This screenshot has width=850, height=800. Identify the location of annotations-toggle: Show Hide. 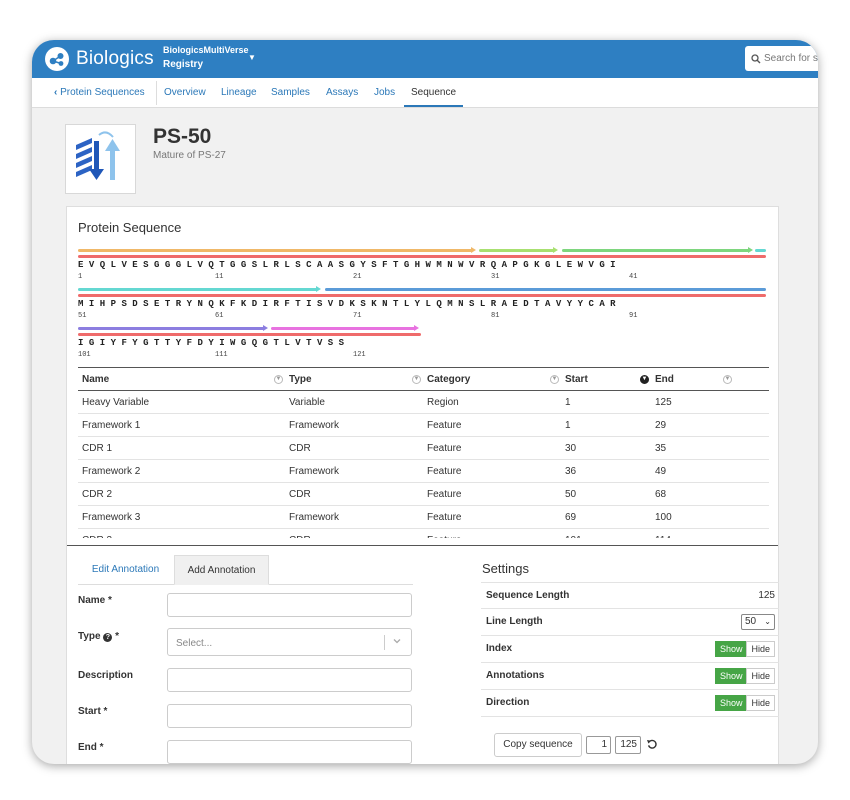
(744, 676).